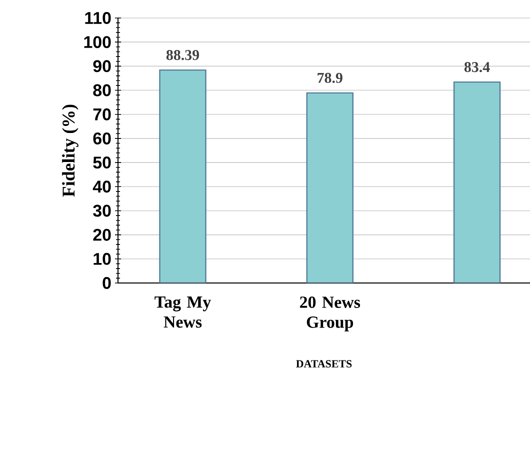 The width and height of the screenshot is (530, 452). I want to click on x-axis-title: DATASETS, so click(324, 364).